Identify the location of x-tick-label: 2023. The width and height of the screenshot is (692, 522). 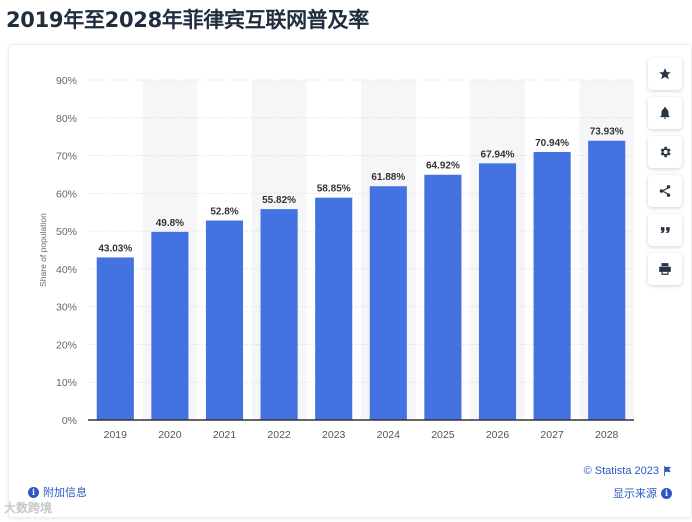
(334, 435).